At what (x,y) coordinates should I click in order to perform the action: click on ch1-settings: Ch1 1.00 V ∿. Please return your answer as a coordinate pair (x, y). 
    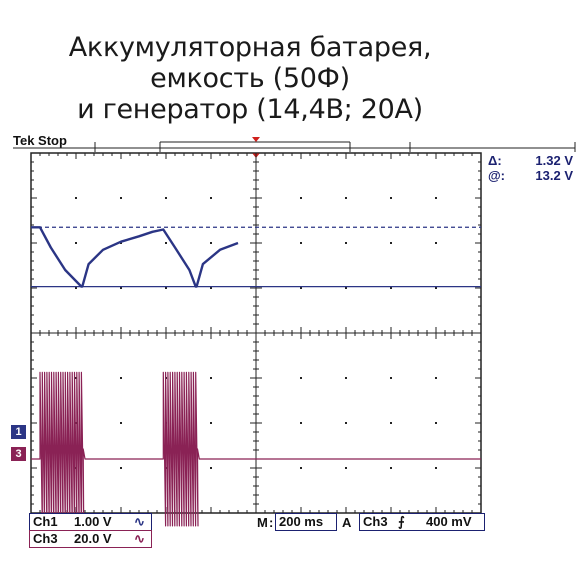
    Looking at the image, I should click on (90, 522).